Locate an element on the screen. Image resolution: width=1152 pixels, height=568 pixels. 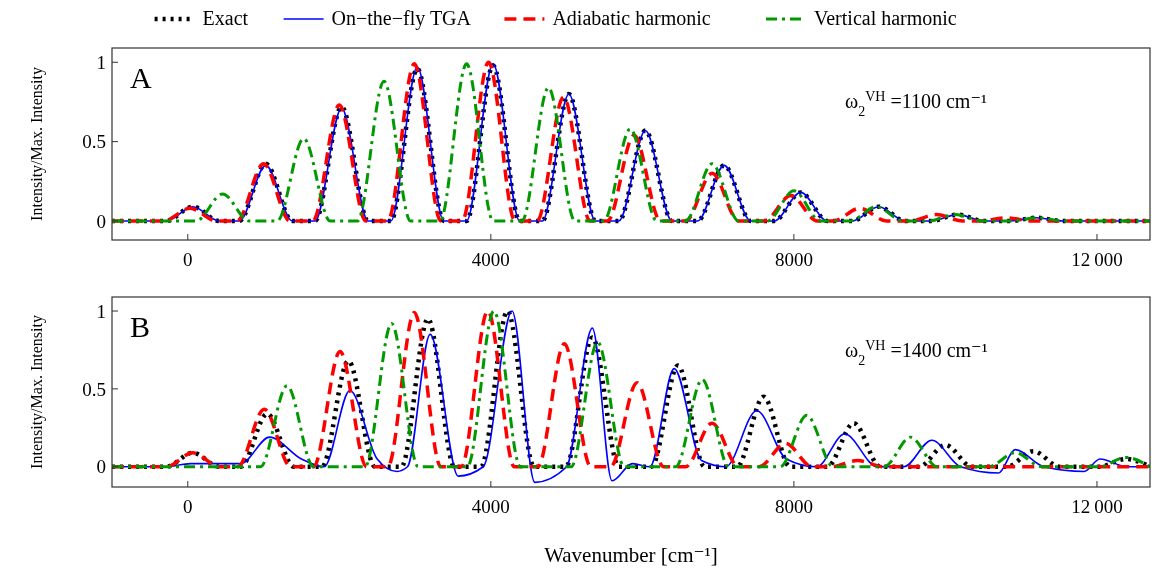
annotation: ω$_{2}$$^{VH}$ =1100 cm⁻¹ is located at coordinates (916, 103).